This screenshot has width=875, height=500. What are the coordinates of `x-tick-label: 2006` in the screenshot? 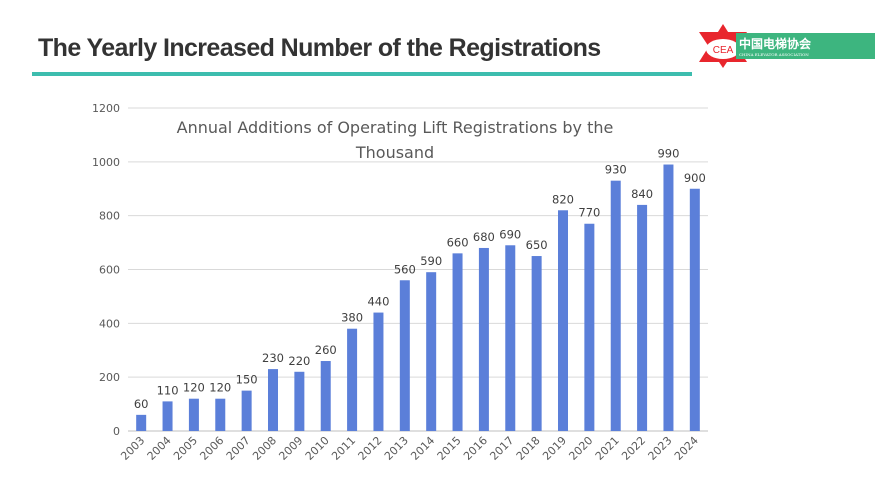 It's located at (211, 448).